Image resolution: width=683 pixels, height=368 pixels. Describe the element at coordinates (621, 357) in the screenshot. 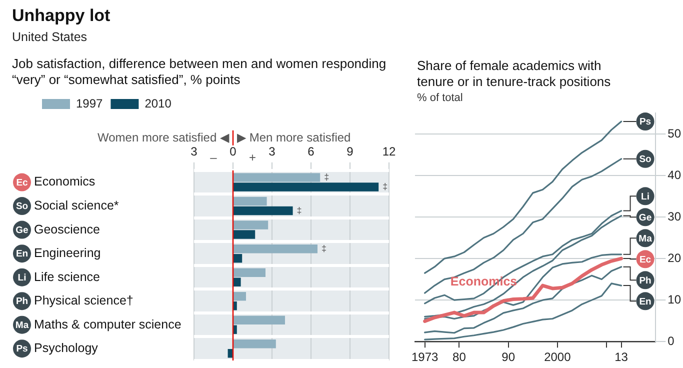

I see `x-tick-label: 13` at that location.